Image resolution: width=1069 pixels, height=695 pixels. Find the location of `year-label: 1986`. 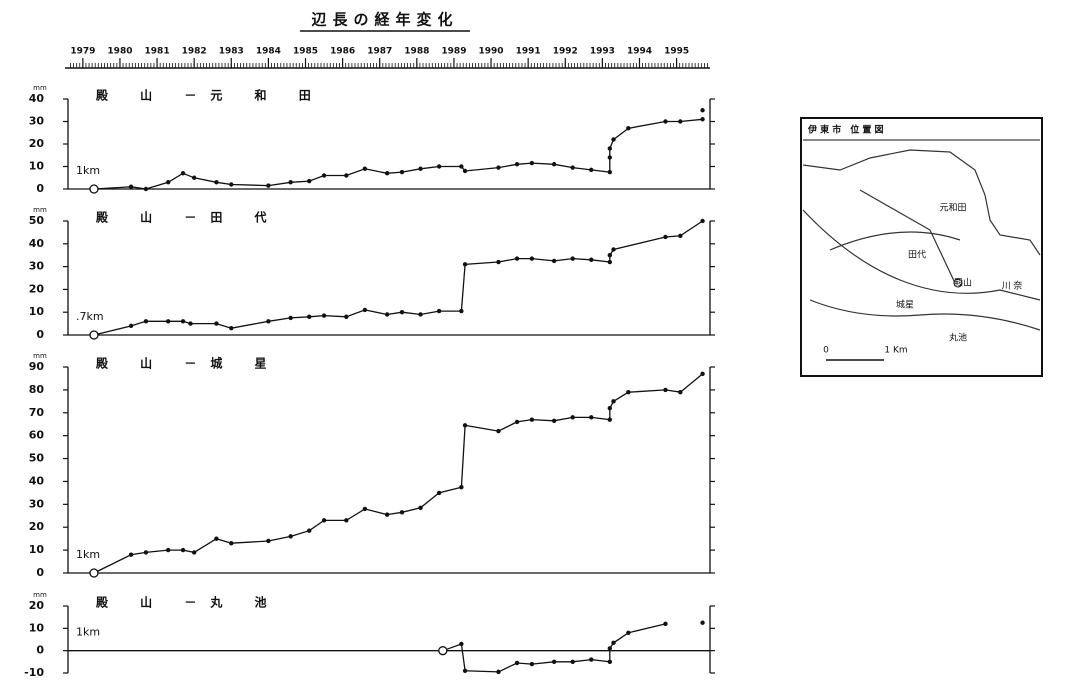

year-label: 1986 is located at coordinates (342, 52).